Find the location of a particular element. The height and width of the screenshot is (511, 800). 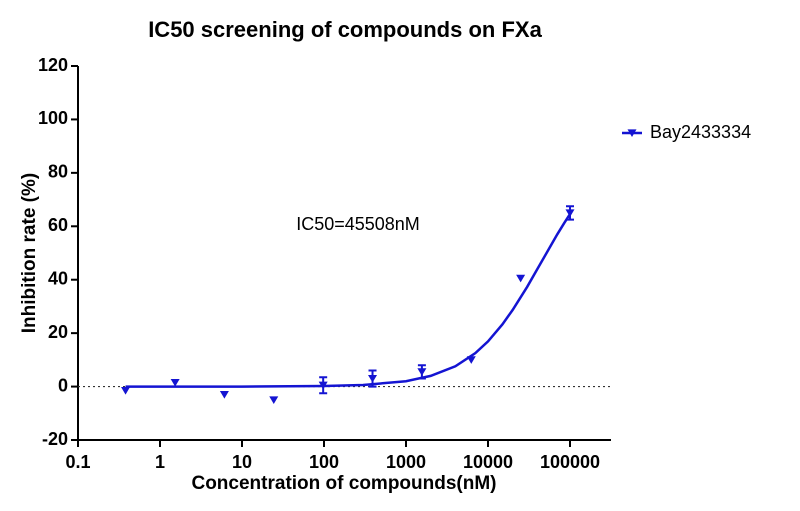

annotation: IC50=45508nM is located at coordinates (358, 224).